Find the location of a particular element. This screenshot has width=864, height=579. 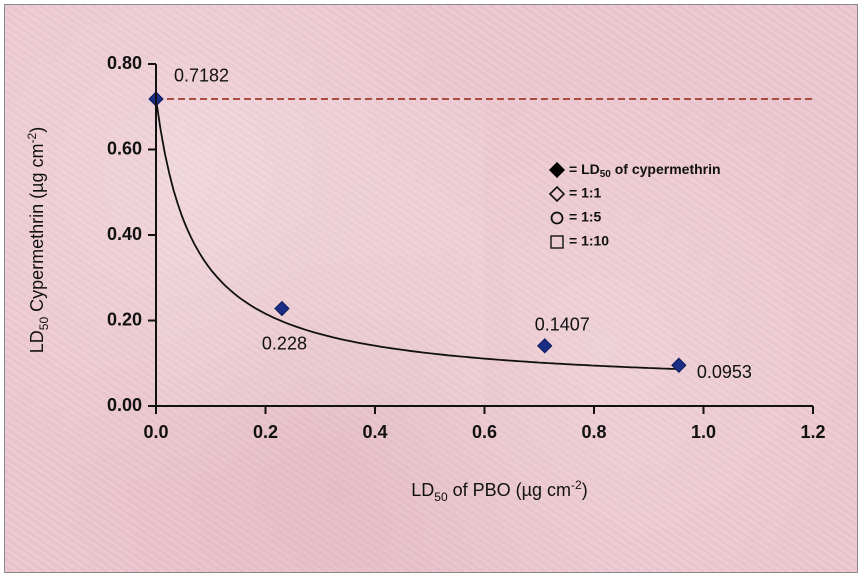

y-tick-label-4: 0.80 is located at coordinates (124, 63).